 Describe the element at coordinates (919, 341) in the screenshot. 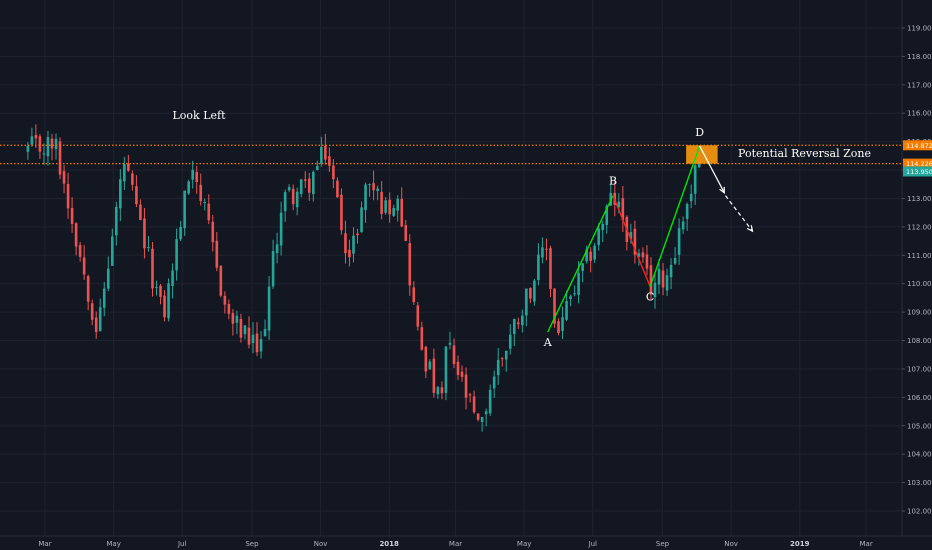

I see `price-axis-label: 108.000` at that location.